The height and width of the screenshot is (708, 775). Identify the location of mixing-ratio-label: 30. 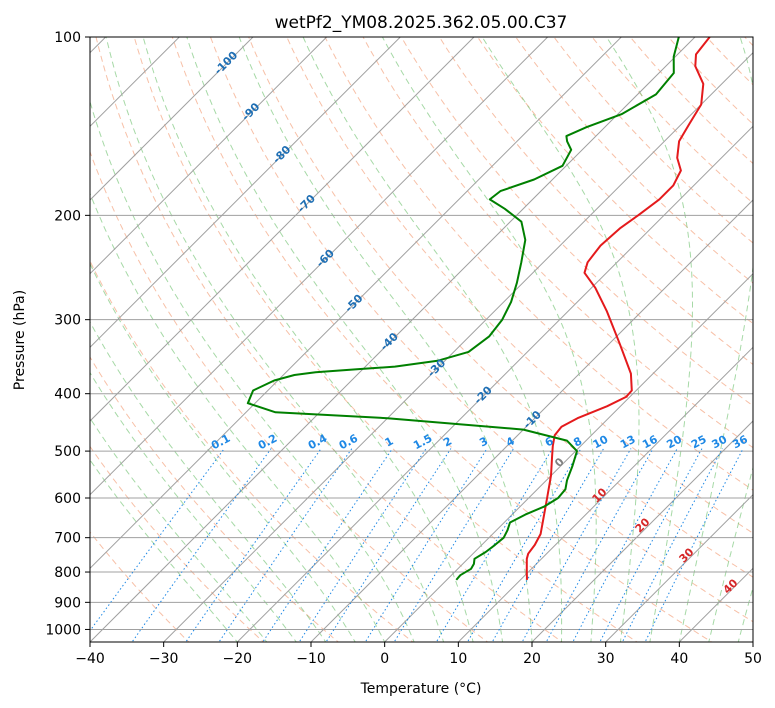
(720, 442).